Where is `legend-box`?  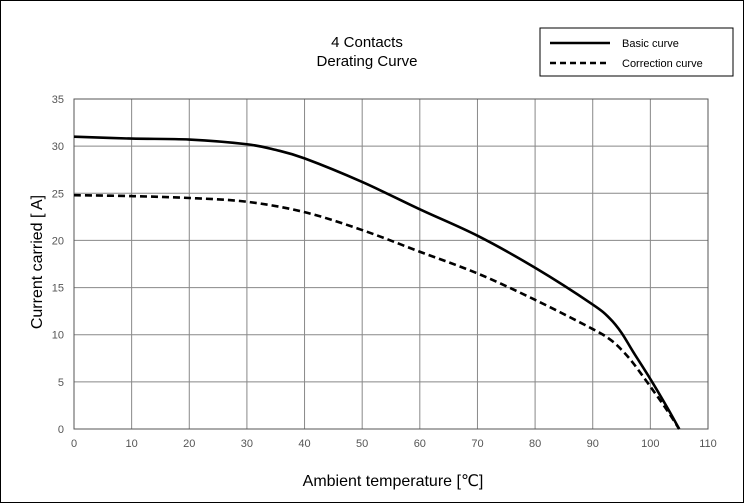 legend-box is located at coordinates (636, 52).